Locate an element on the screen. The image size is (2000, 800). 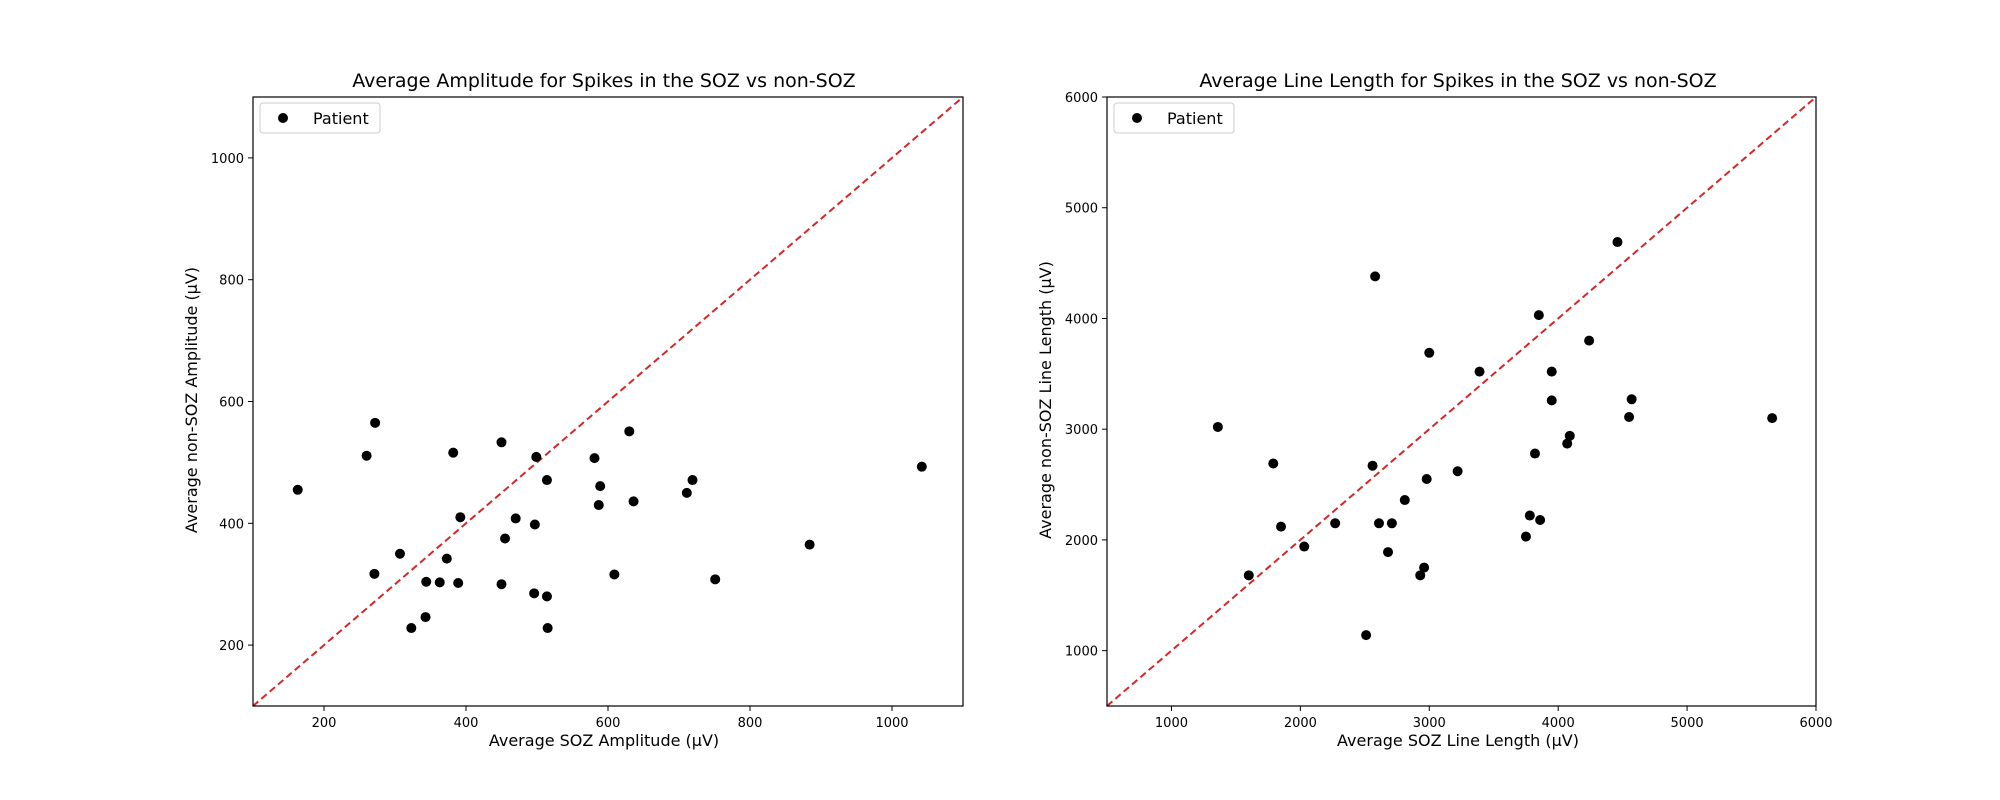
y-tick-label: 800 is located at coordinates (231, 281).